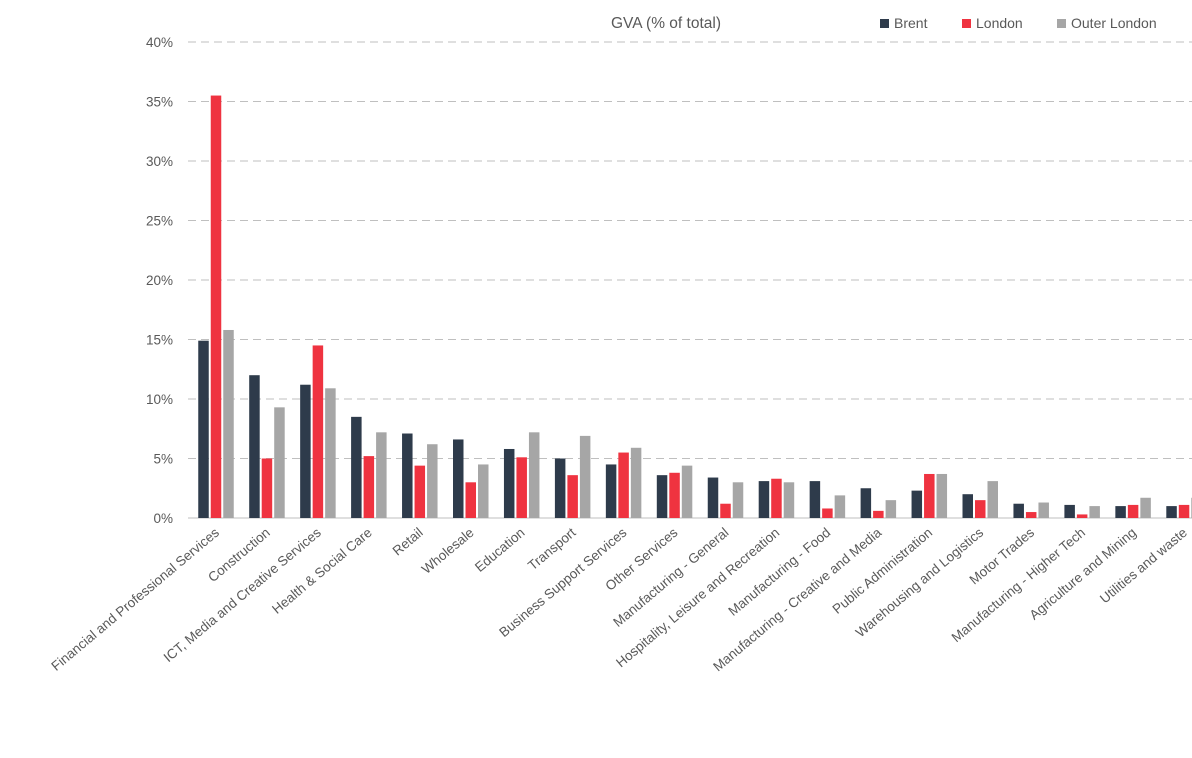 This screenshot has height=758, width=1192. What do you see at coordinates (1143, 565) in the screenshot?
I see `x-category-label: Utilities and waste` at bounding box center [1143, 565].